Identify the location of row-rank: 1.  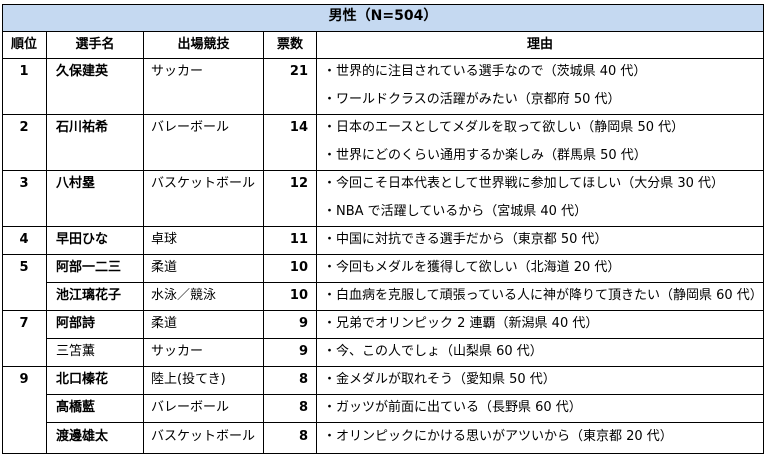
(24, 71).